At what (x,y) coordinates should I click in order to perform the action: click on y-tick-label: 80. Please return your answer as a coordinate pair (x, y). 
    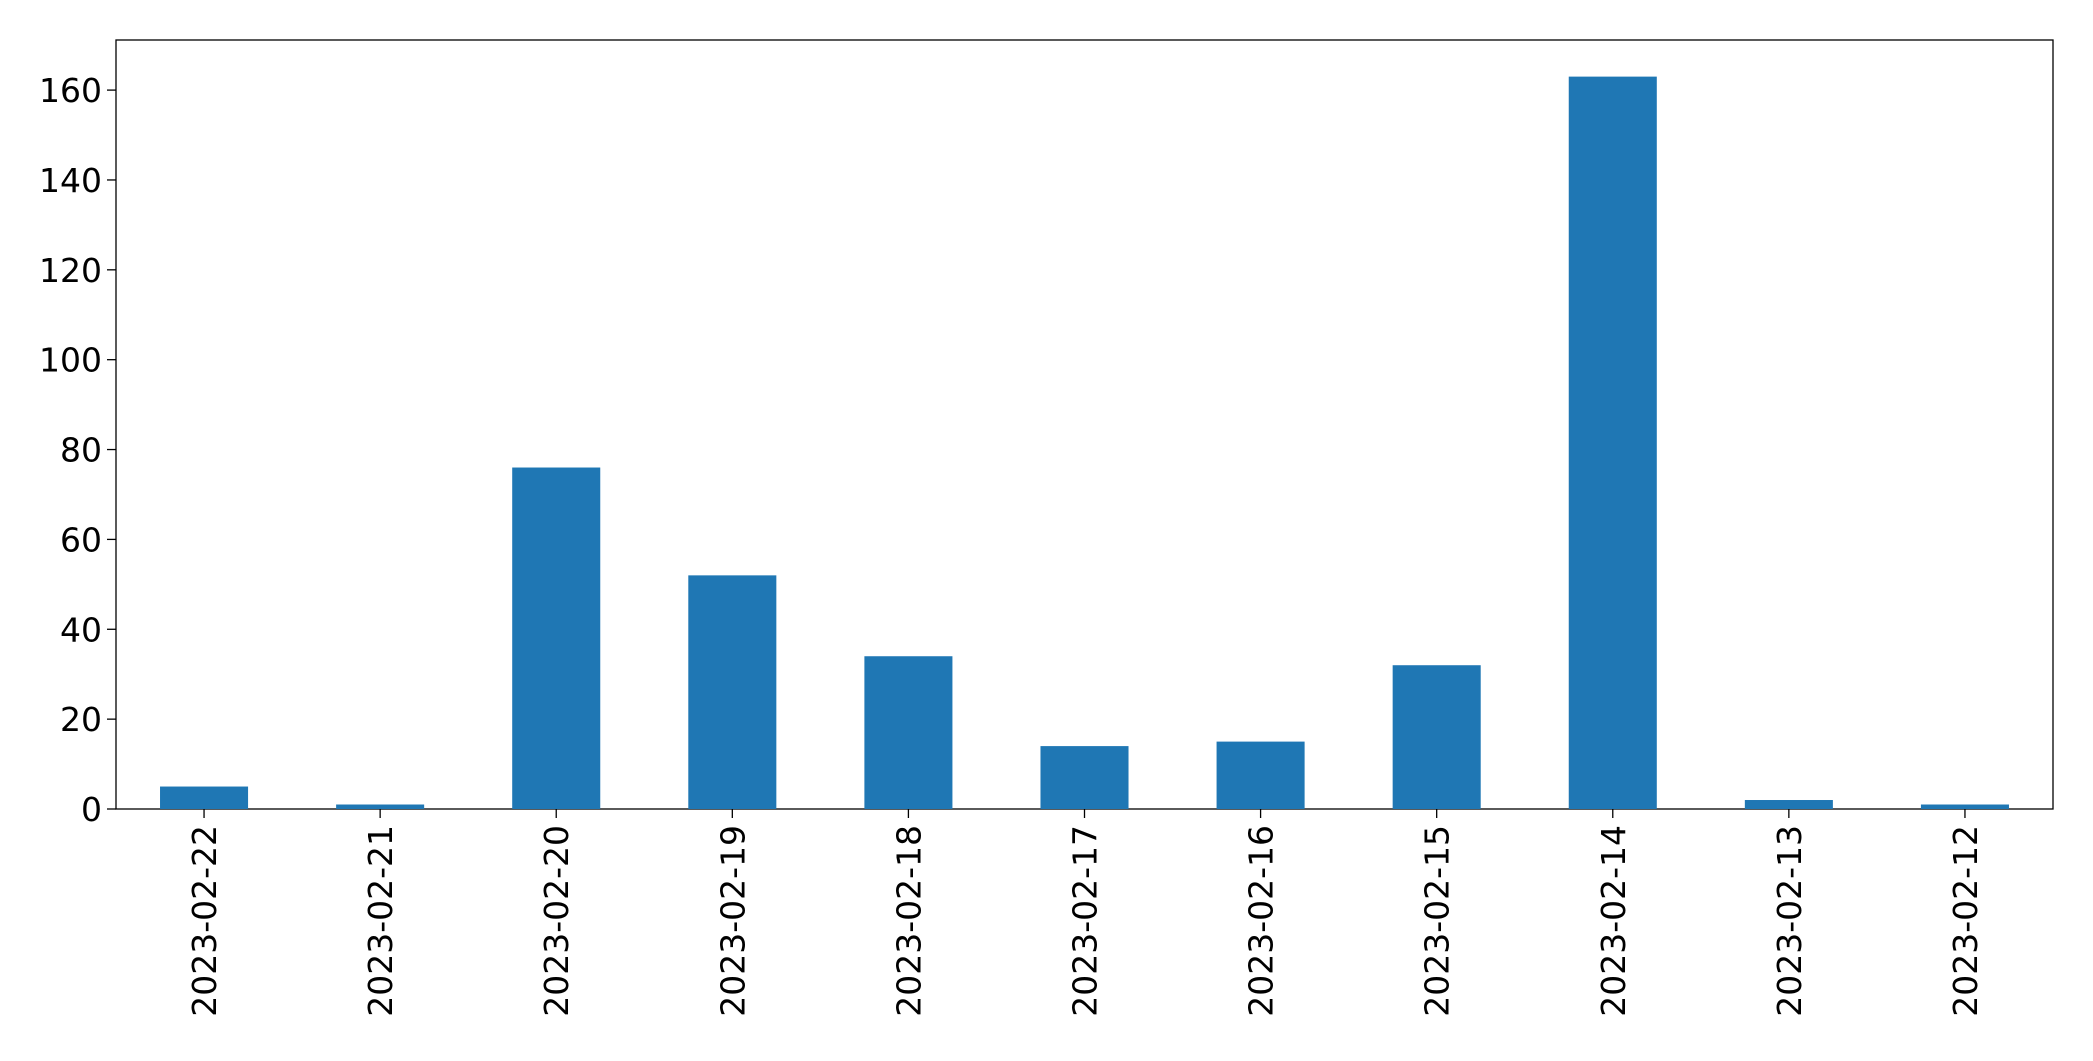
    Looking at the image, I should click on (81, 450).